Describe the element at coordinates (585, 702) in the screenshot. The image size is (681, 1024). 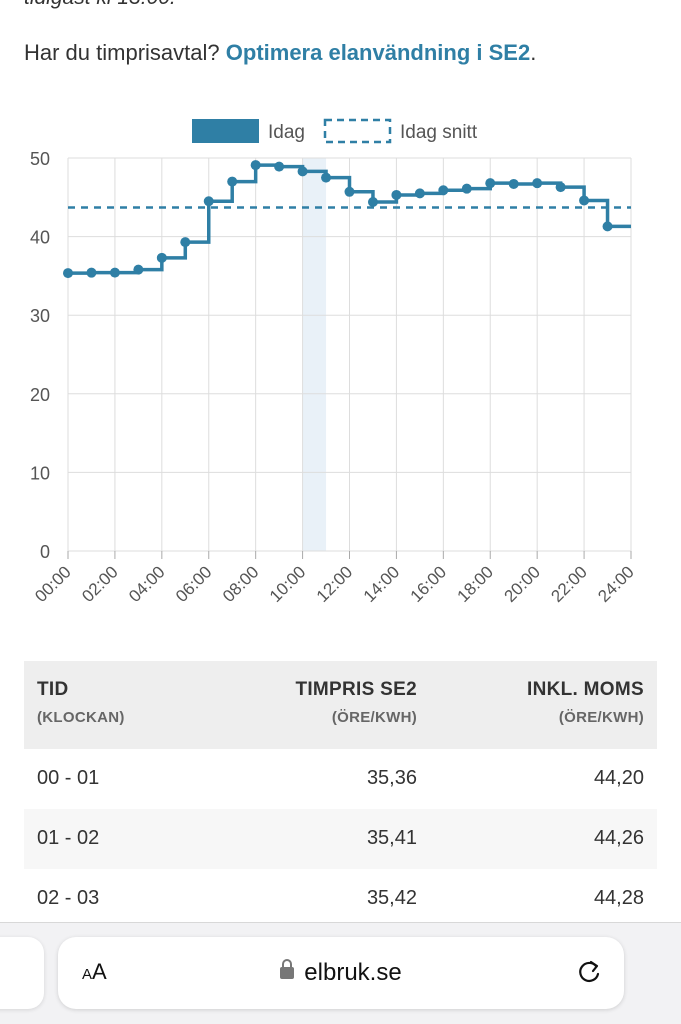
I see `header-moms: INKL. MOMS (ÖRE/KWH)` at that location.